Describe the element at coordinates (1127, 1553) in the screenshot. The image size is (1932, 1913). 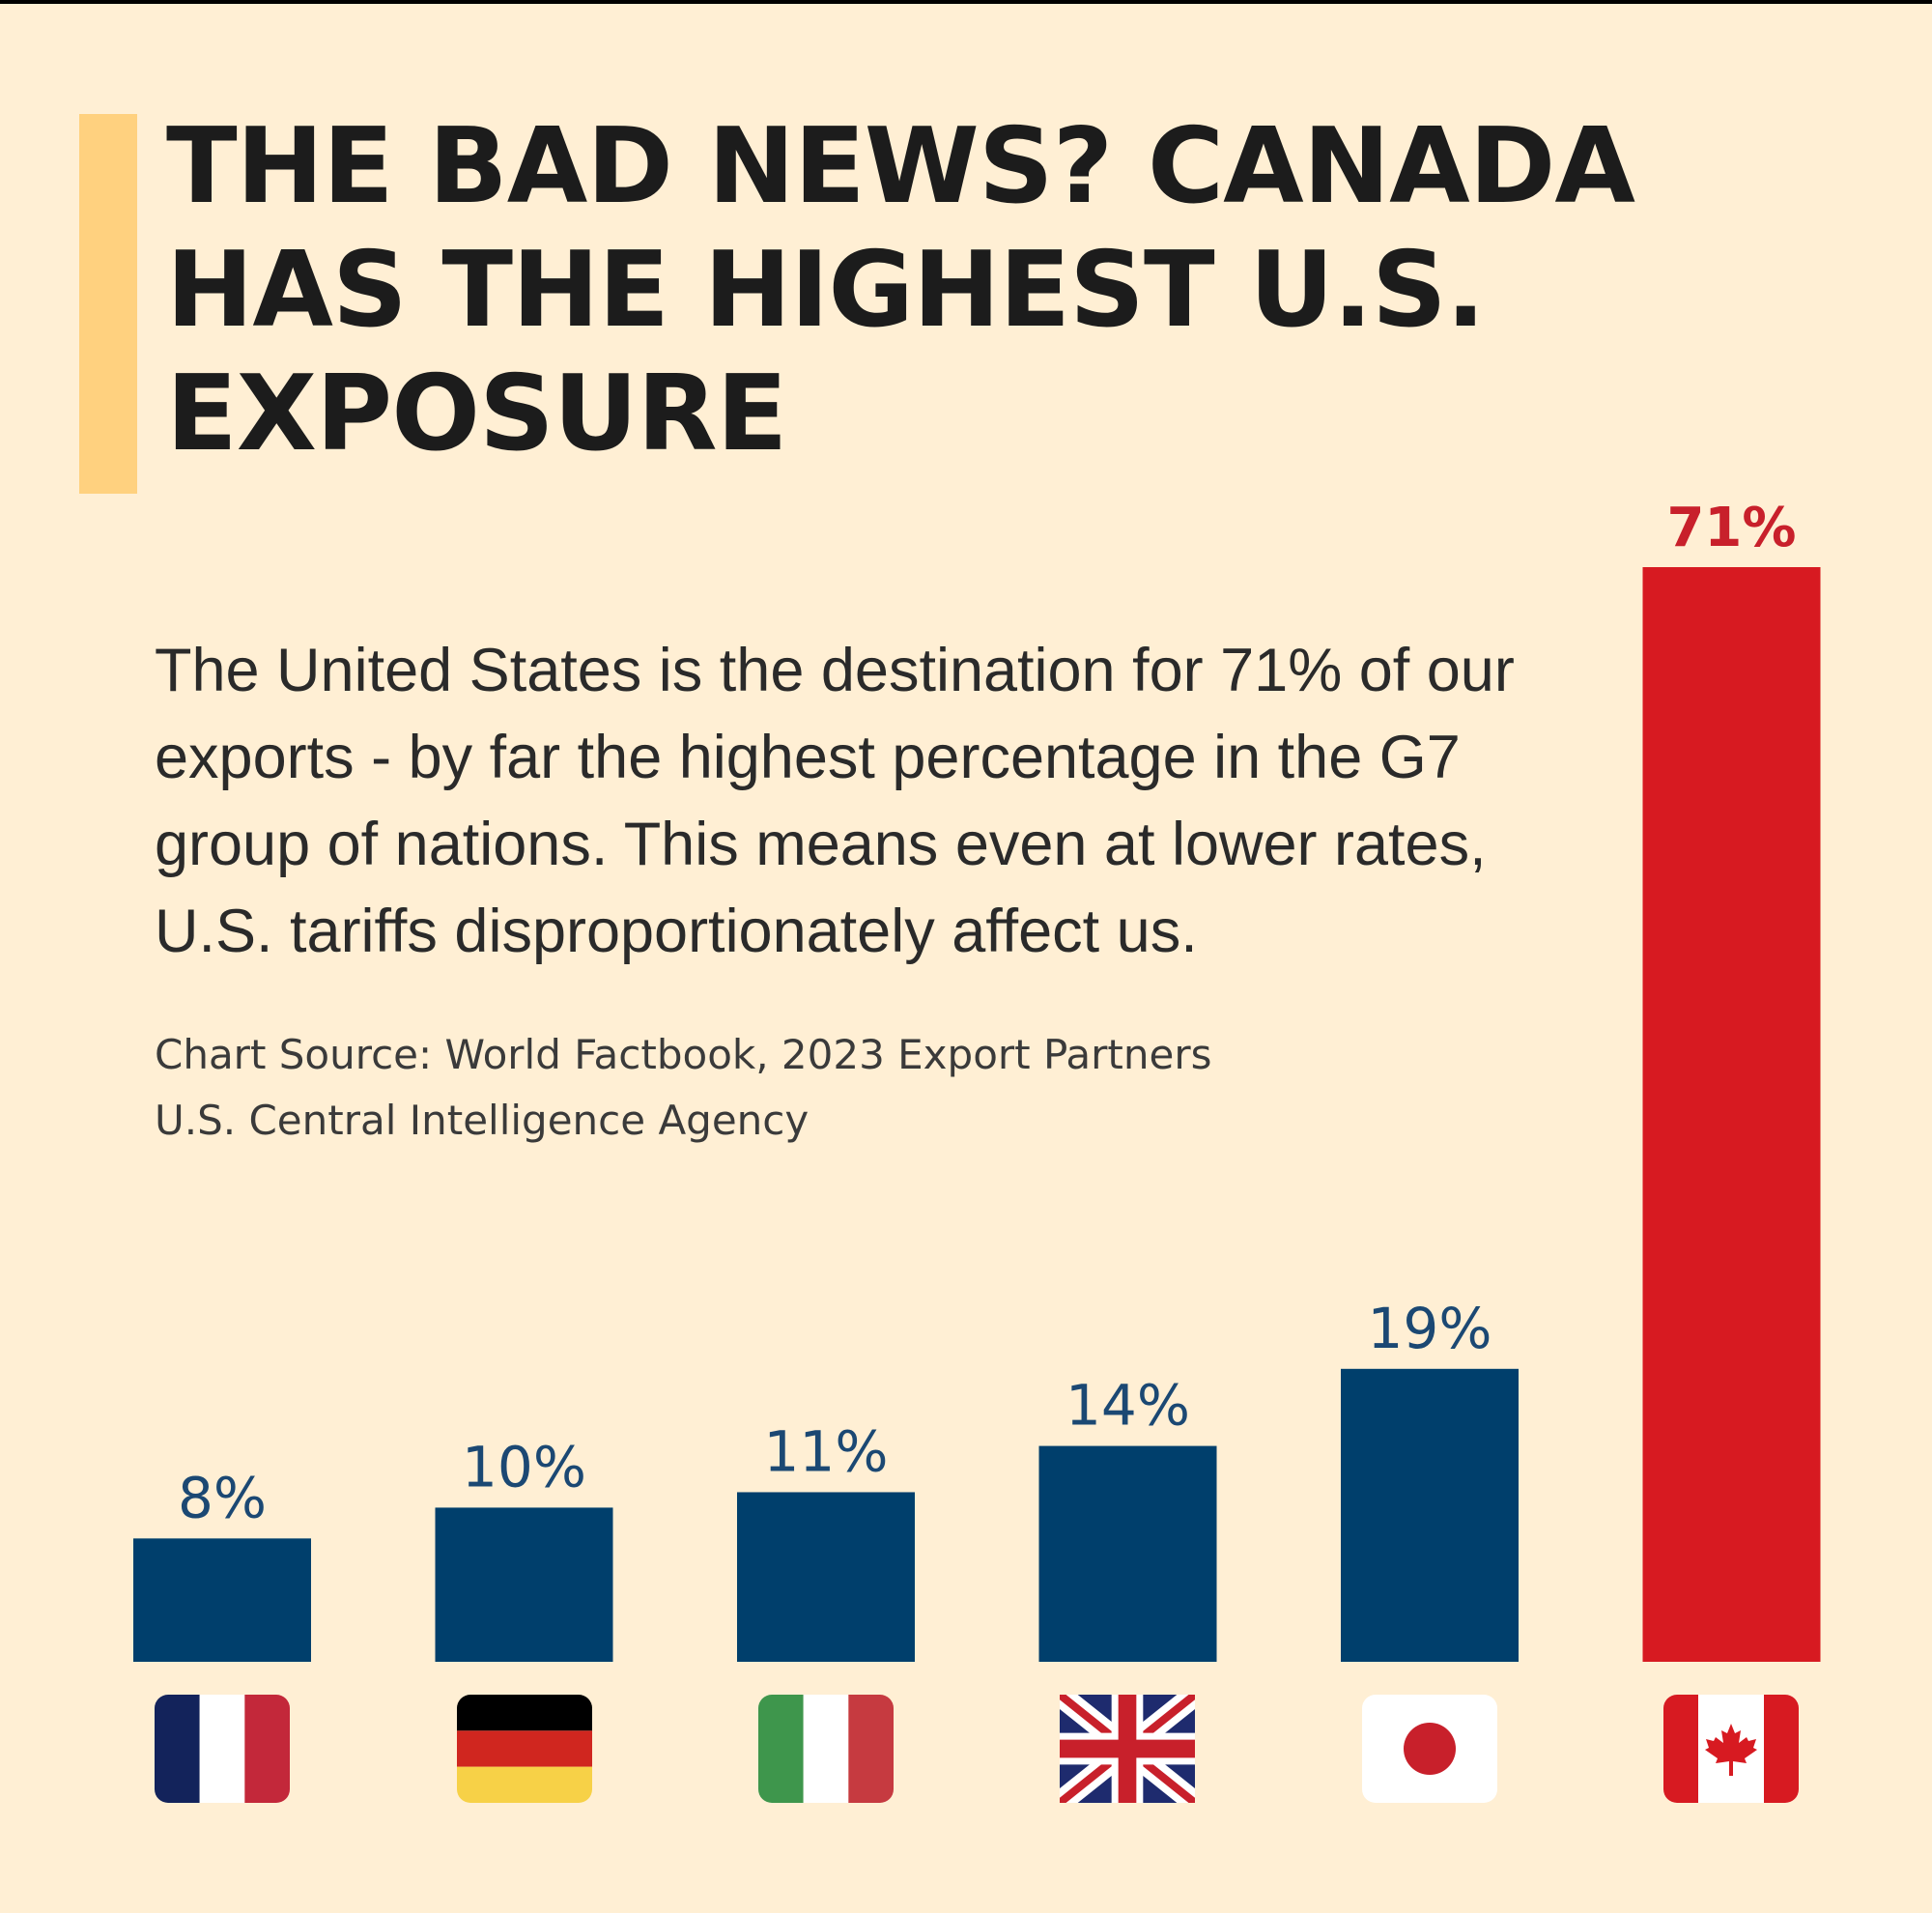
I see `bar-united-kingdom` at that location.